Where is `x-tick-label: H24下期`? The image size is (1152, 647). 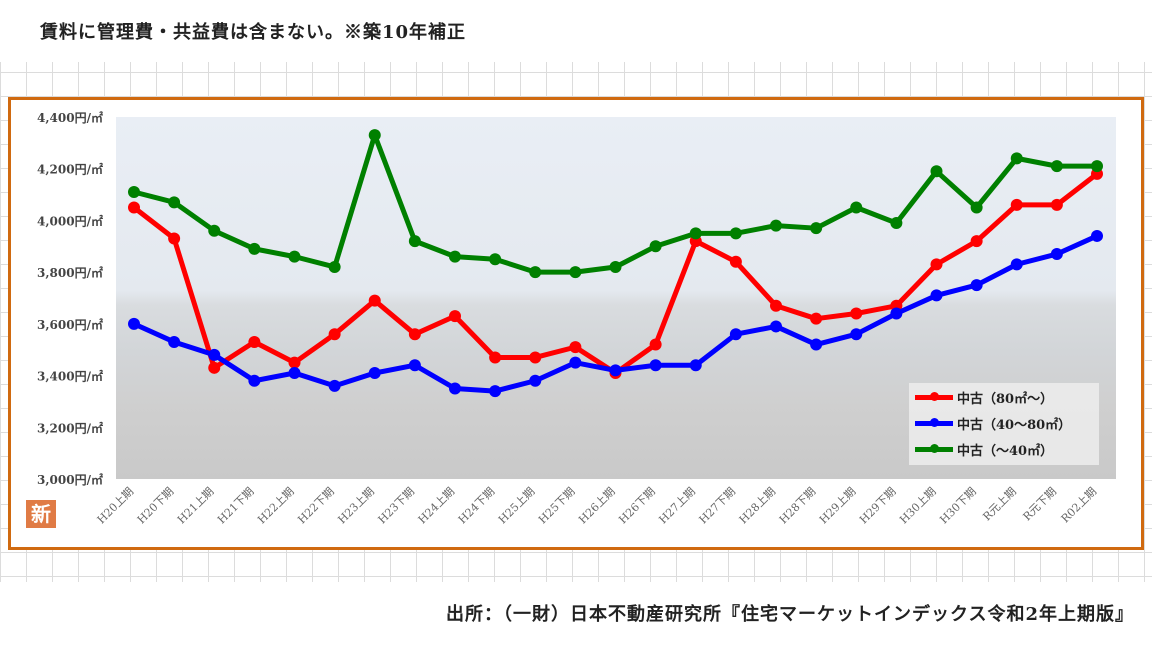 x-tick-label: H24下期 is located at coordinates (476, 505).